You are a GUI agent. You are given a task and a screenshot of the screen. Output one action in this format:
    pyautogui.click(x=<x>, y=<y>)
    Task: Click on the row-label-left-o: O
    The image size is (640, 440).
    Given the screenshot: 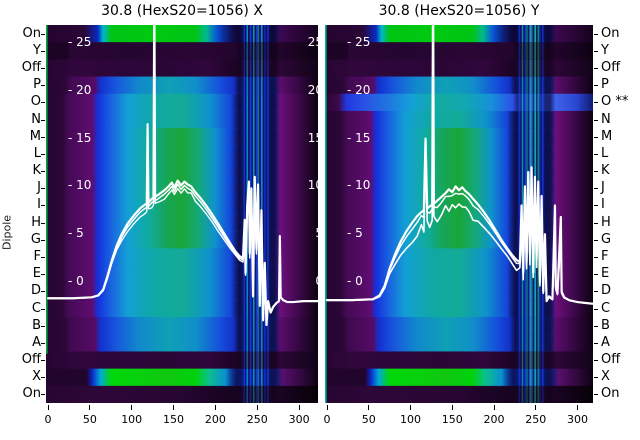 What is the action you would take?
    pyautogui.click(x=35, y=102)
    